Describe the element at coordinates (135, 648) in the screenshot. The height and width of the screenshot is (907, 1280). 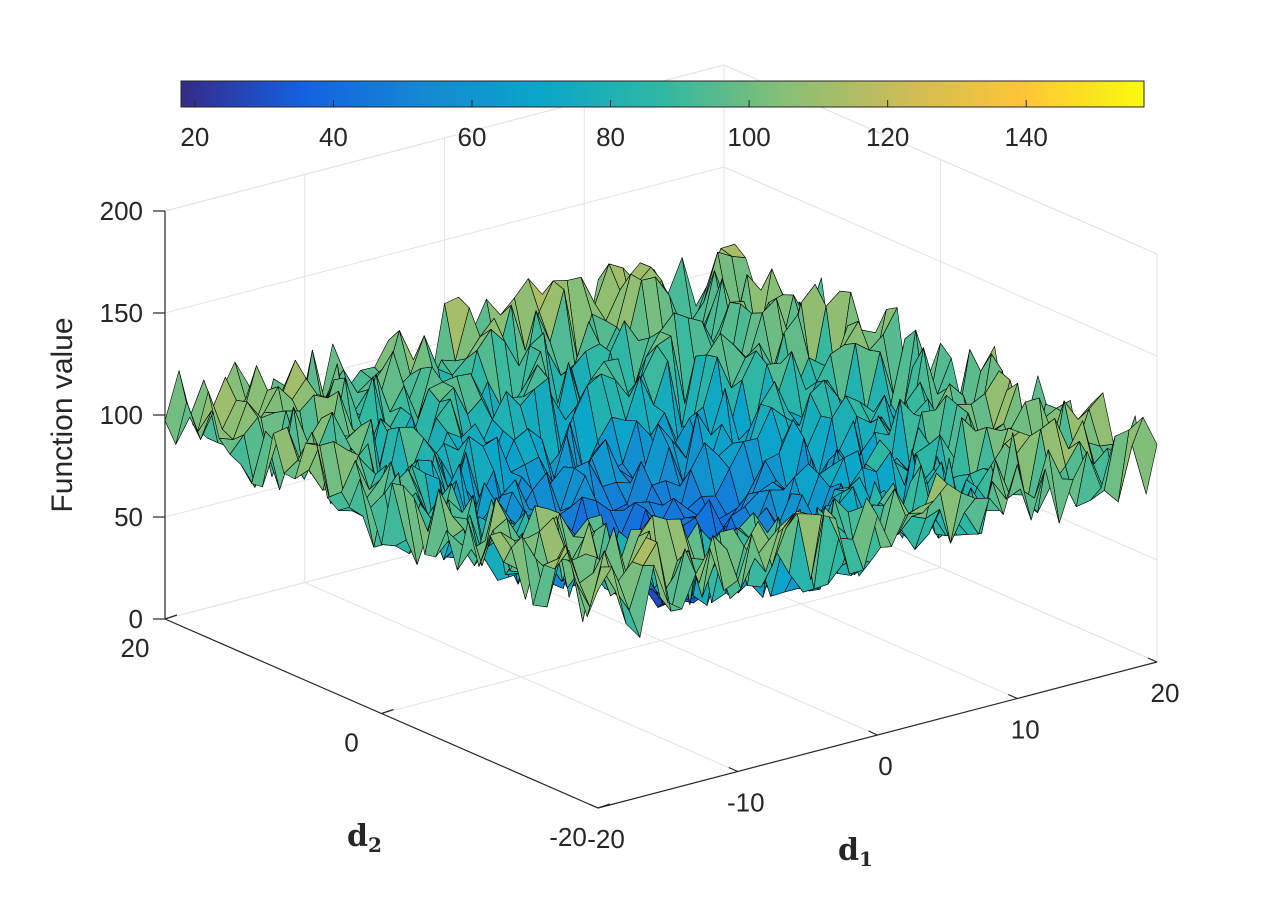
I see `y-tick-label: 20` at that location.